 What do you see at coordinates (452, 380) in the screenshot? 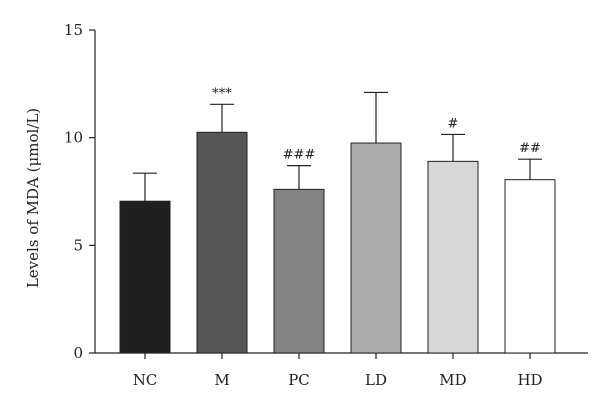
I see `x-tick-label: MD` at bounding box center [452, 380].